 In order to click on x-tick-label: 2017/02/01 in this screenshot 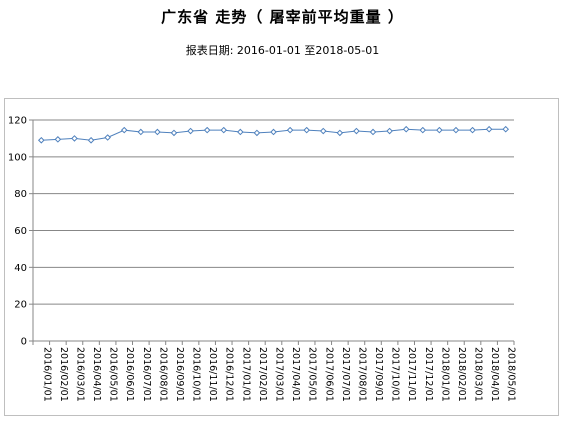, I will do `click(262, 374)`.